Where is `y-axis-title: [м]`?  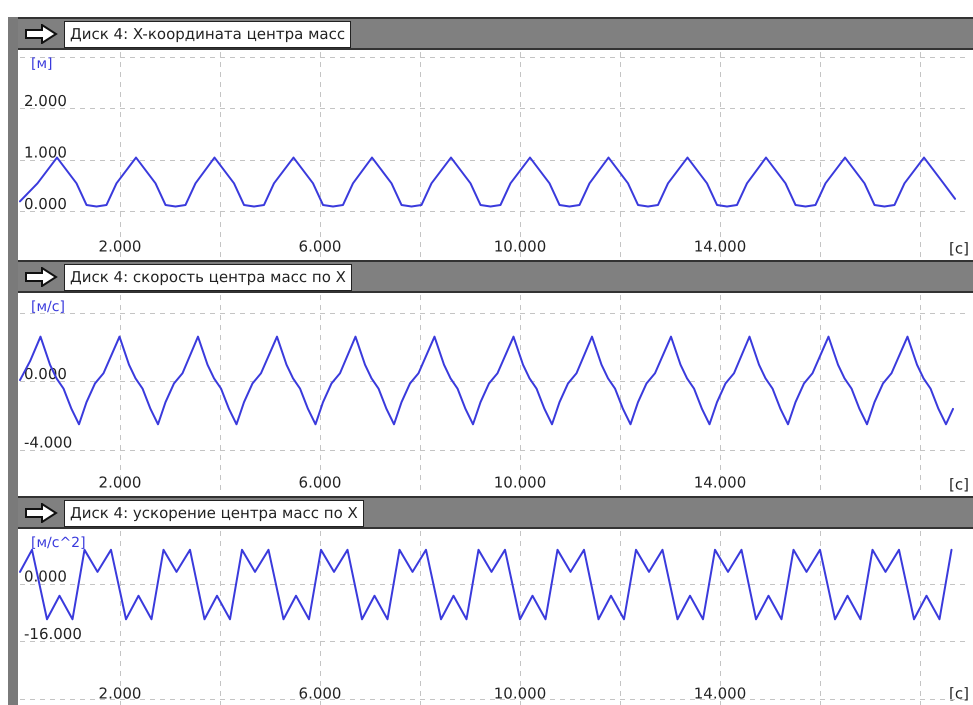 y-axis-title: [м] is located at coordinates (41, 64).